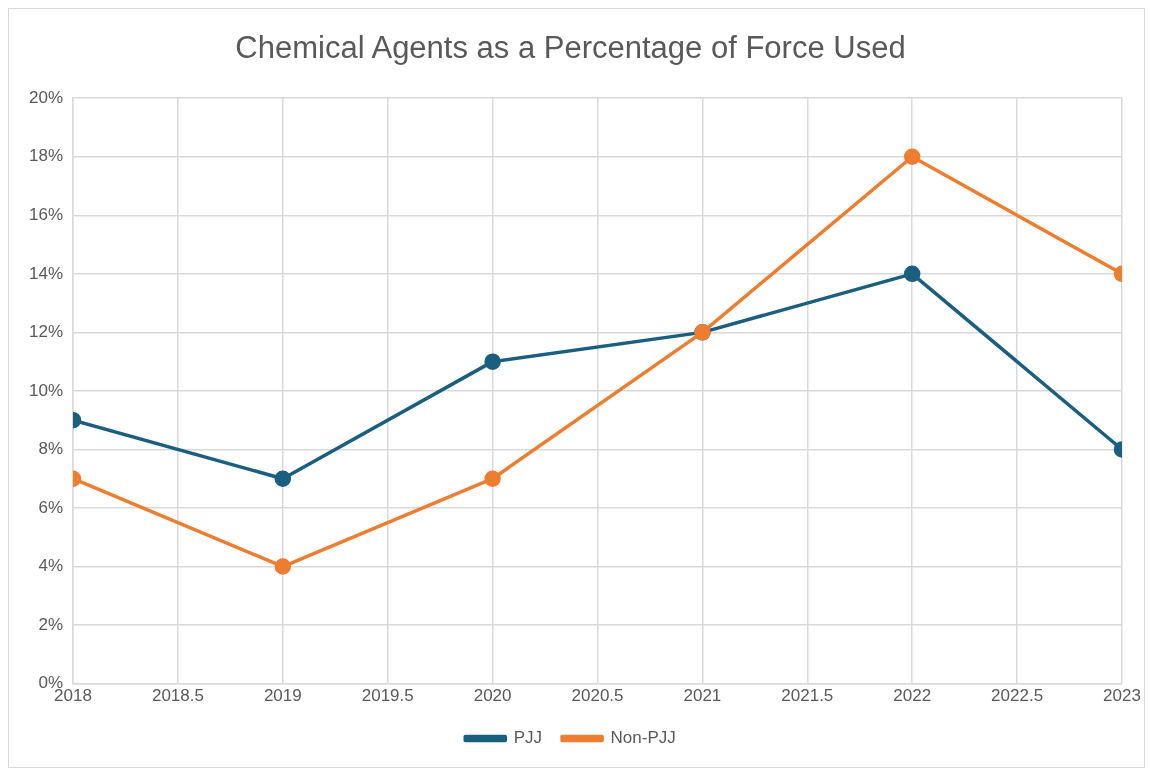 The image size is (1153, 778). Describe the element at coordinates (387, 696) in the screenshot. I see `x-tick-label: 2019.5` at that location.